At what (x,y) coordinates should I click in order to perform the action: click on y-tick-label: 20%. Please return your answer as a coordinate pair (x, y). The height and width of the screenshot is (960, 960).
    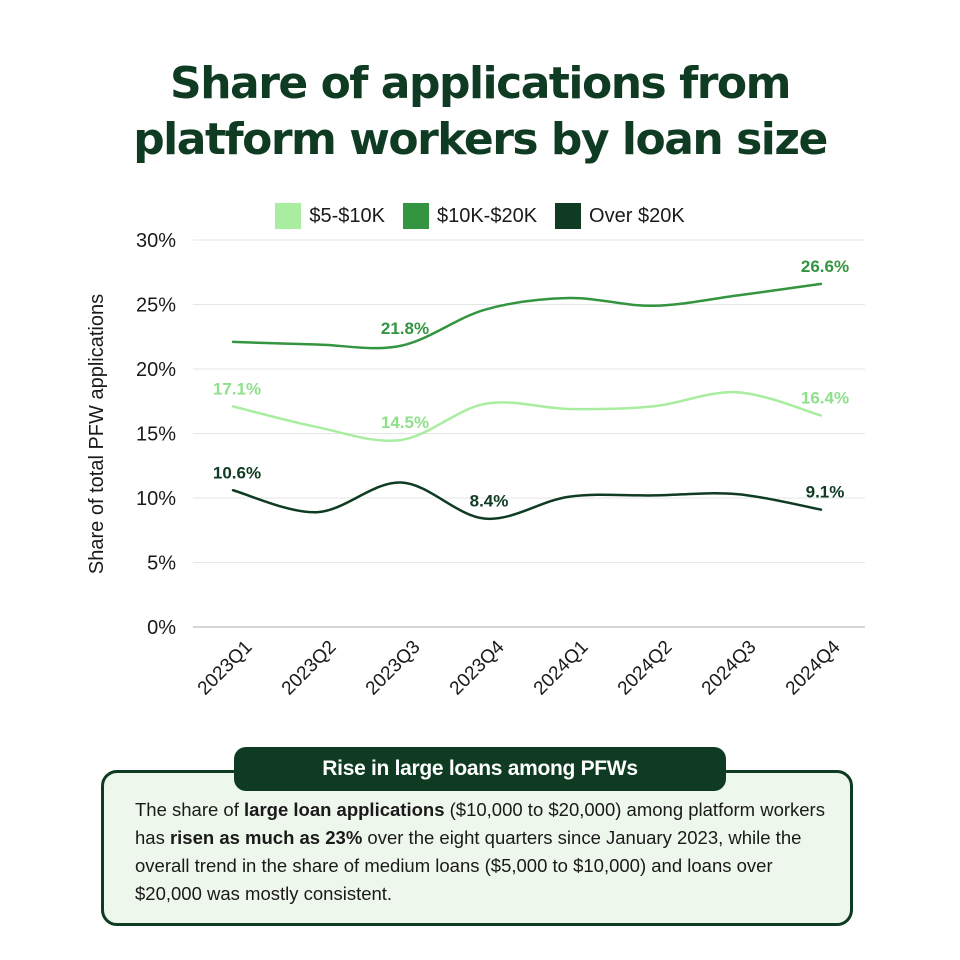
    Looking at the image, I should click on (156, 370).